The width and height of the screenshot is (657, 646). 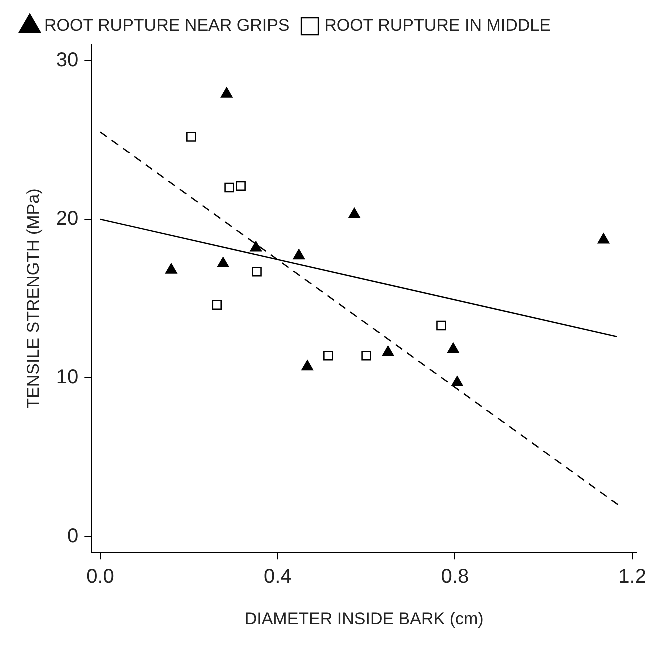 What do you see at coordinates (278, 577) in the screenshot?
I see `x-tick-label: 0.4` at bounding box center [278, 577].